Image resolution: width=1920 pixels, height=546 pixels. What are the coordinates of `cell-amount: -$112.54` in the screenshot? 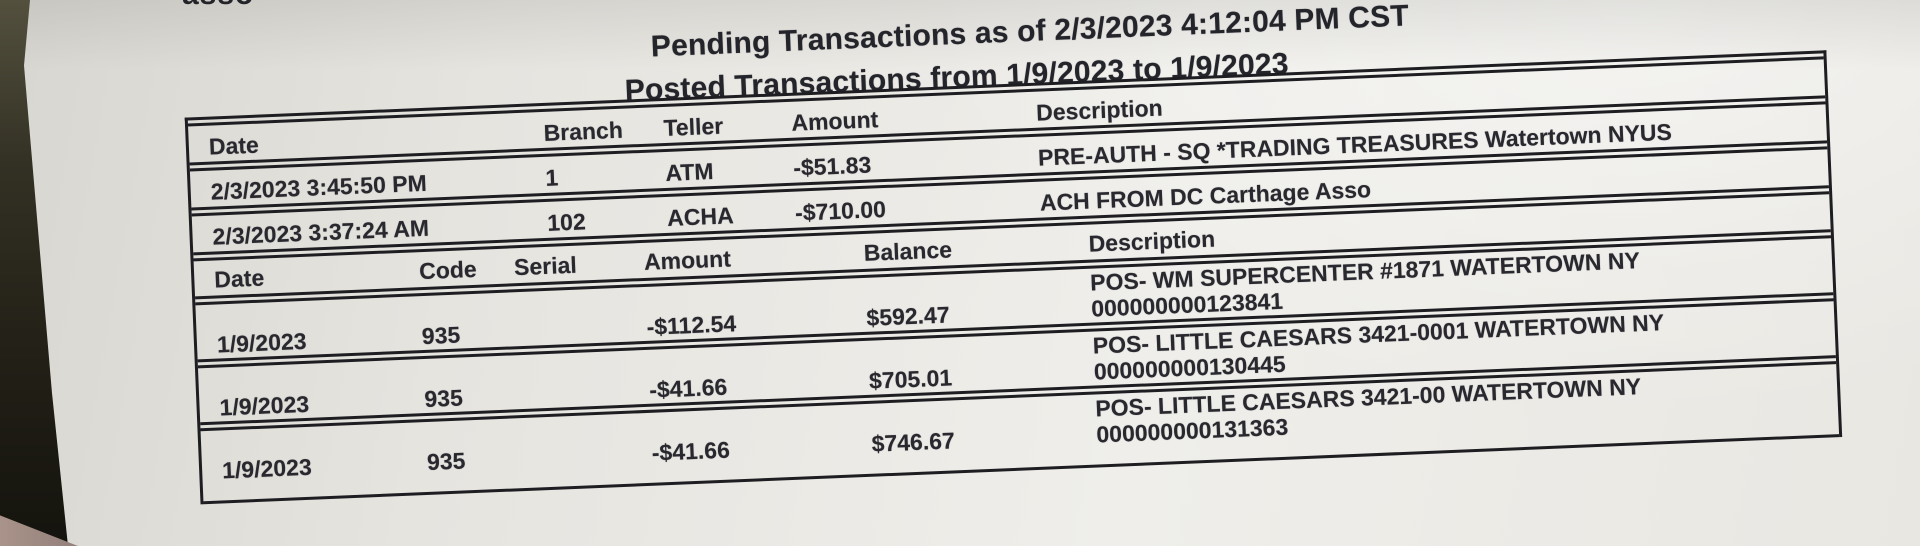 It's located at (691, 325).